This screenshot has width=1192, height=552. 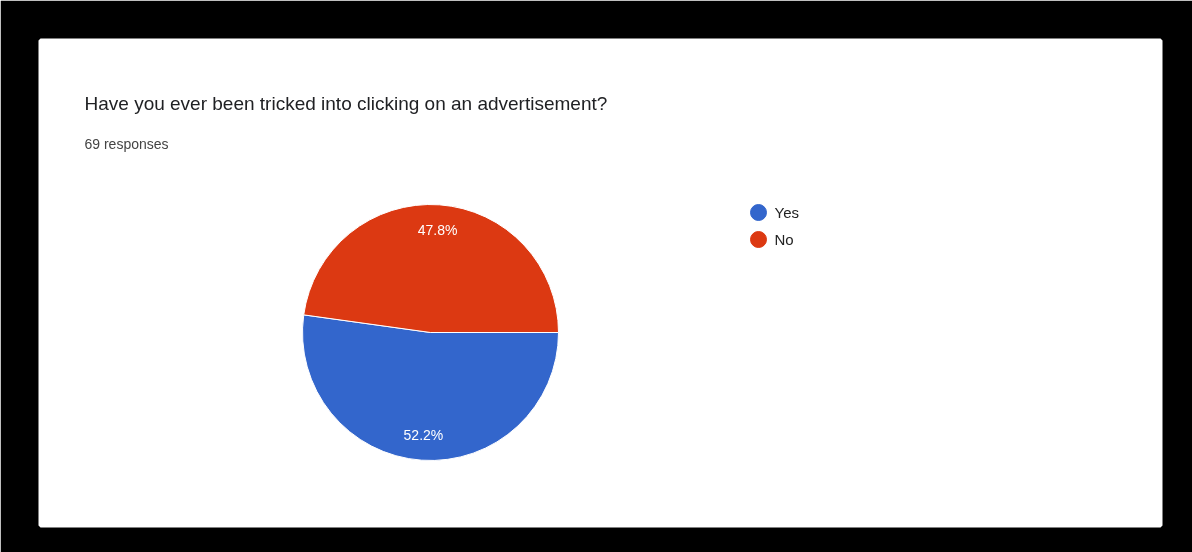 I want to click on text: 69 responses, so click(x=126, y=143).